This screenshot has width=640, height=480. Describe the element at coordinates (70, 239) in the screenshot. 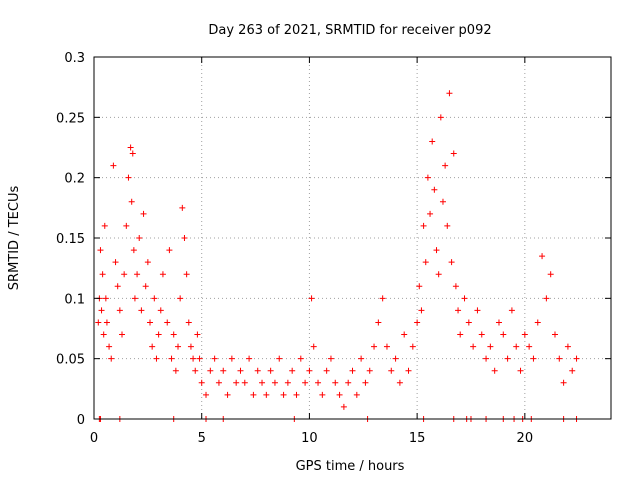

I see `y-tick-label: 0.15` at that location.